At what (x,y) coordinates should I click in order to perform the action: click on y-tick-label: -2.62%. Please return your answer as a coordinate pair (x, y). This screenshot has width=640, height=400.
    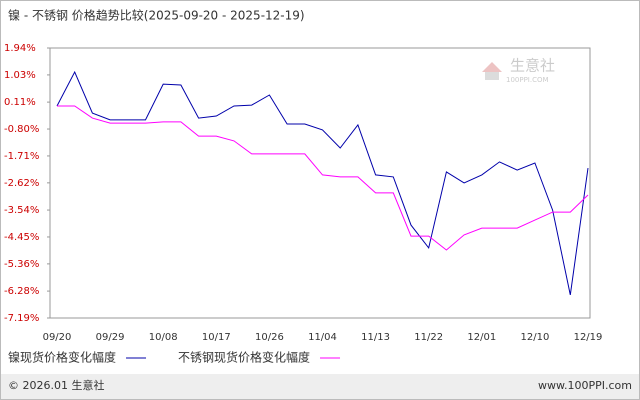
    Looking at the image, I should click on (21, 183).